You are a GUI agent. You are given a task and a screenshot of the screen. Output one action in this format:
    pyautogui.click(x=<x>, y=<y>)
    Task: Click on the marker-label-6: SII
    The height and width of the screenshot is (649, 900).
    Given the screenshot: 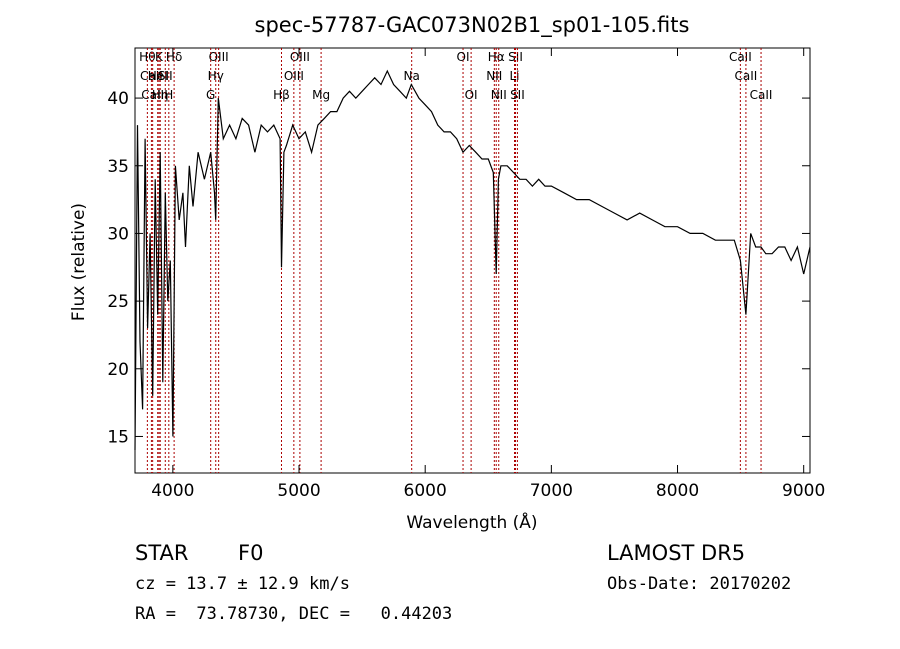 What is the action you would take?
    pyautogui.click(x=165, y=76)
    